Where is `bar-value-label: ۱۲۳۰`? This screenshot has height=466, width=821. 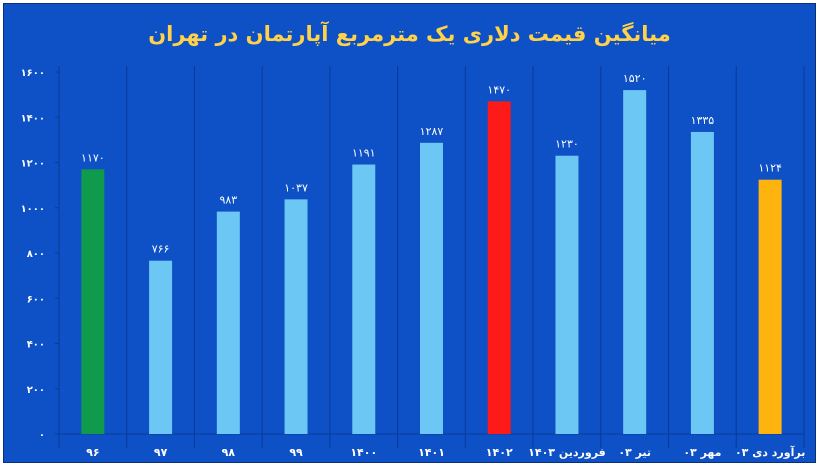
bar-value-label: ۱۲۳۰ is located at coordinates (567, 144).